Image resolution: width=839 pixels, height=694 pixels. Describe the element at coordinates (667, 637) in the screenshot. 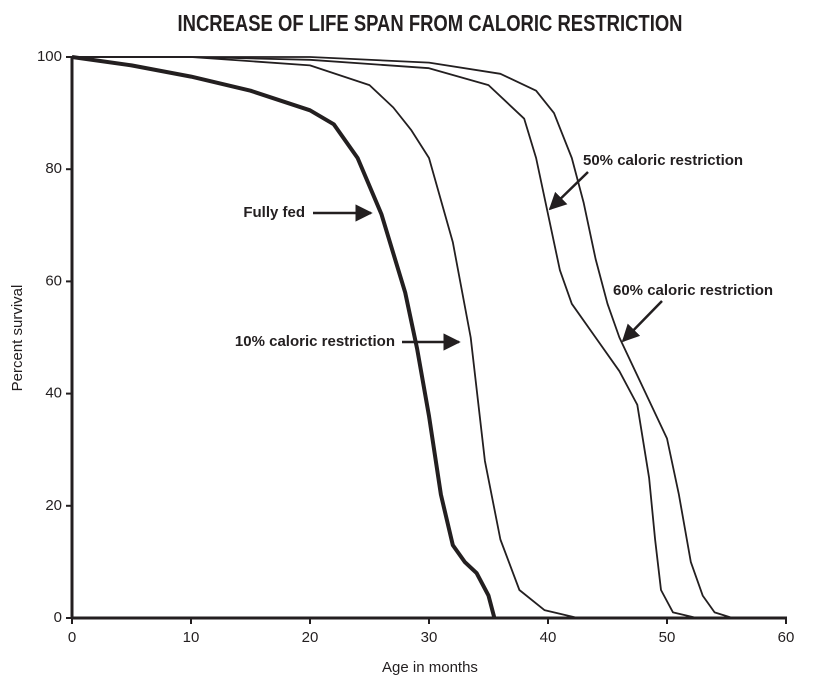

I see `x-tick-label: 50` at that location.